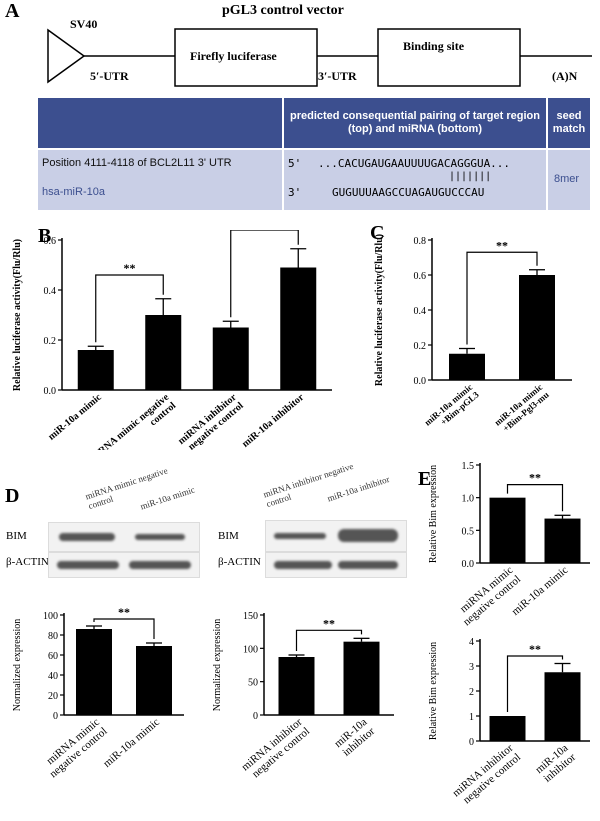 The height and width of the screenshot is (821, 600). Describe the element at coordinates (73, 192) in the screenshot. I see `mirna-name-label: hsa-miR-10a` at that location.